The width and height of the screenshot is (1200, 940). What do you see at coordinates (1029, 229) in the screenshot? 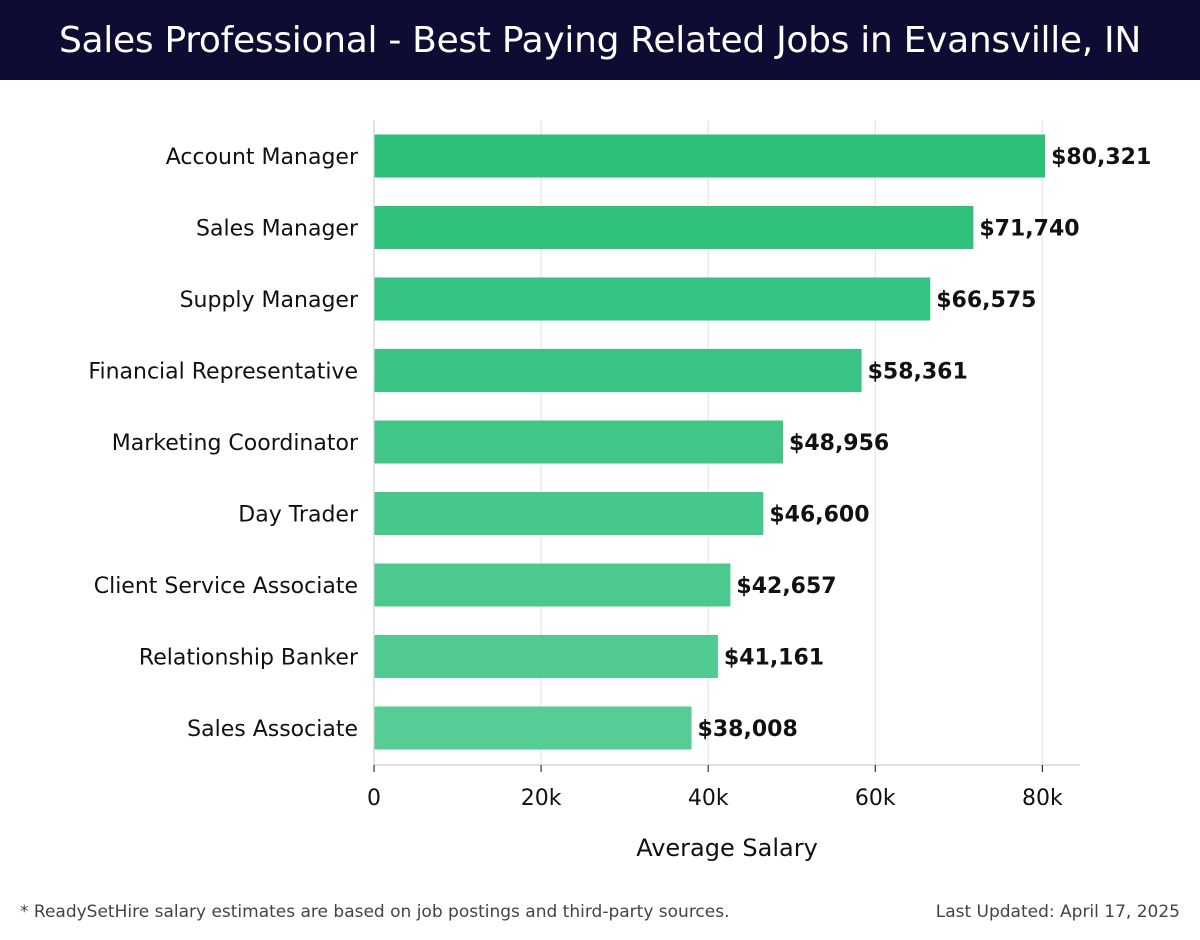
I see `value-label: $71,740` at bounding box center [1029, 229].